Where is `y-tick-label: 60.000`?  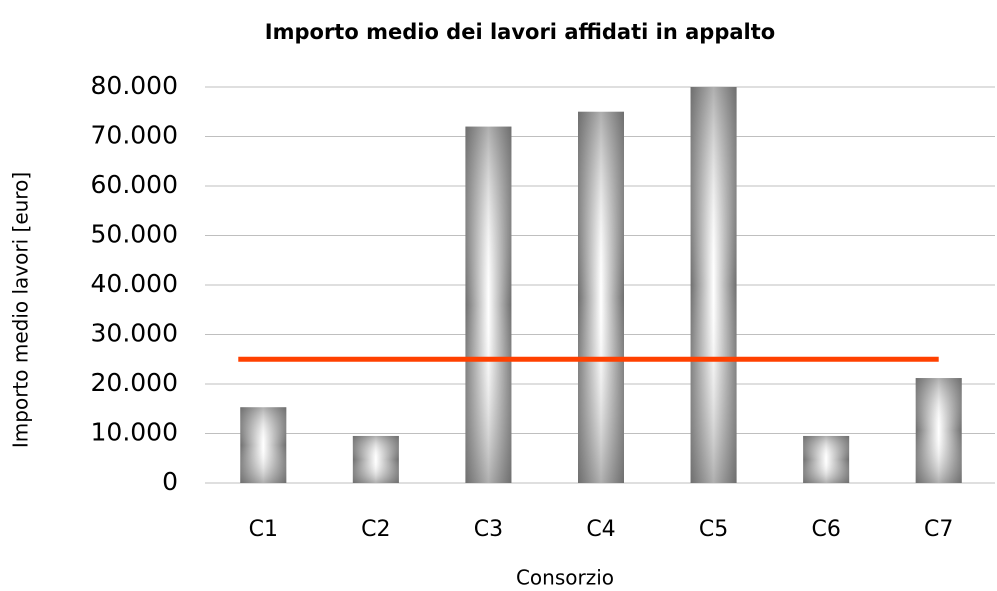
y-tick-label: 60.000 is located at coordinates (134, 184).